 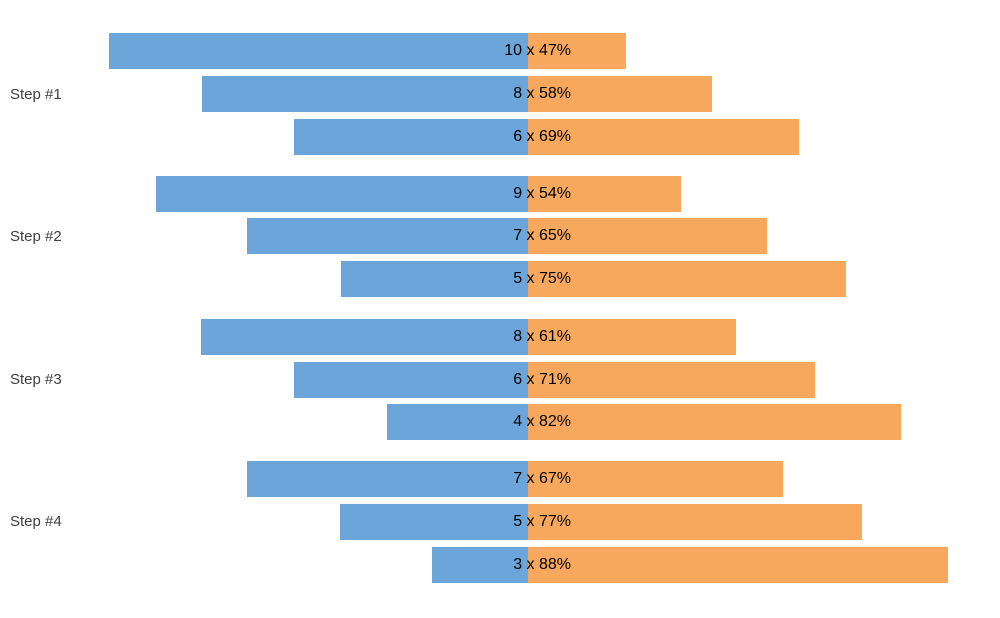 I want to click on group-label: Step #1, so click(x=36, y=94).